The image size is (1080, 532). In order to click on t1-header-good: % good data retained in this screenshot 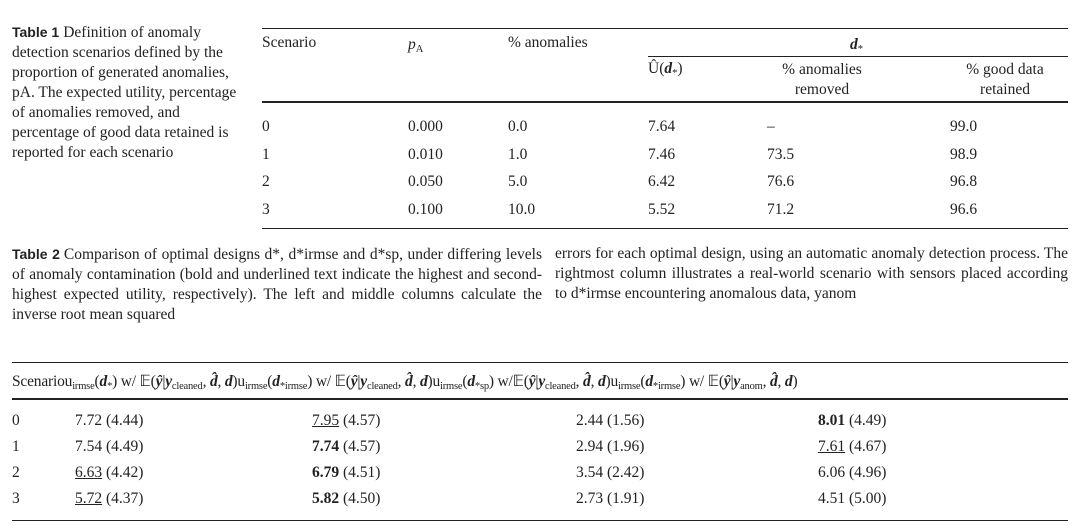, I will do `click(1005, 79)`.